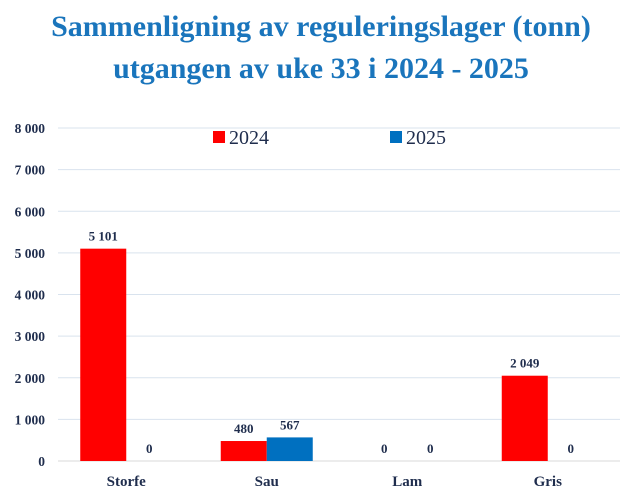  I want to click on chart-title-line-1: Sammenligning av reguleringslager (tonn), so click(321, 26).